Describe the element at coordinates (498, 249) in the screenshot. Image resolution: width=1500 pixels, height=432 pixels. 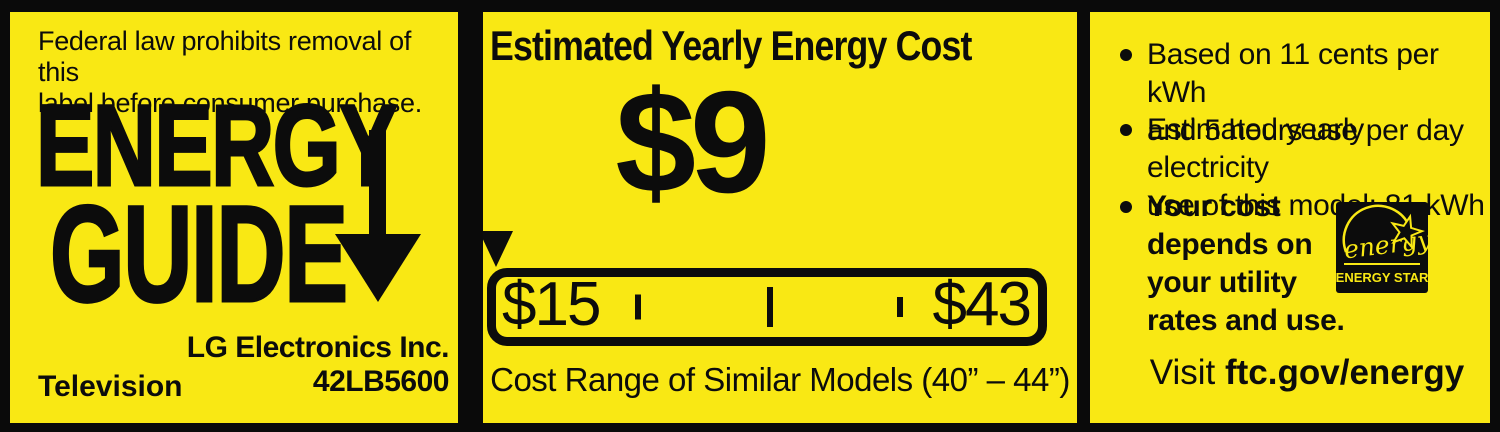
I see `cost-marker-triangle-icon` at that location.